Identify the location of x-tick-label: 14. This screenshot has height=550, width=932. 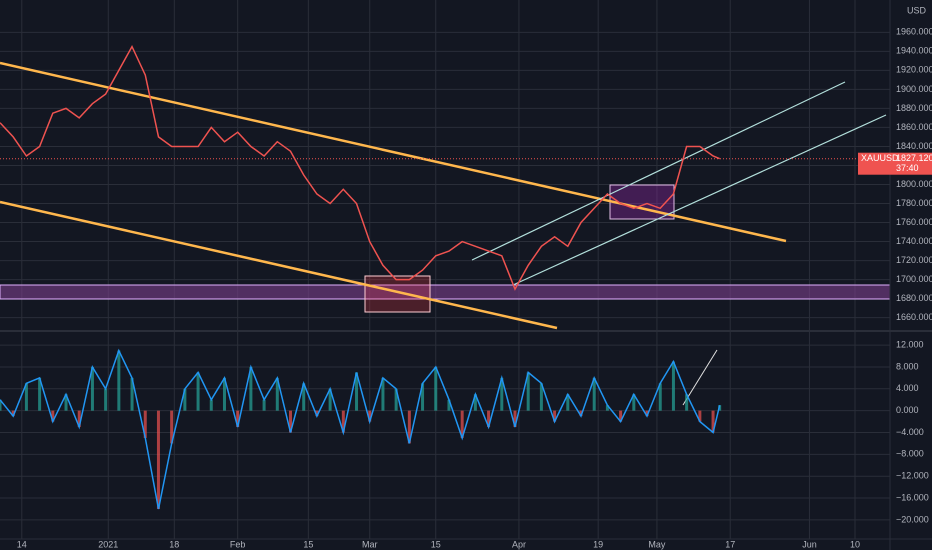
(22, 544).